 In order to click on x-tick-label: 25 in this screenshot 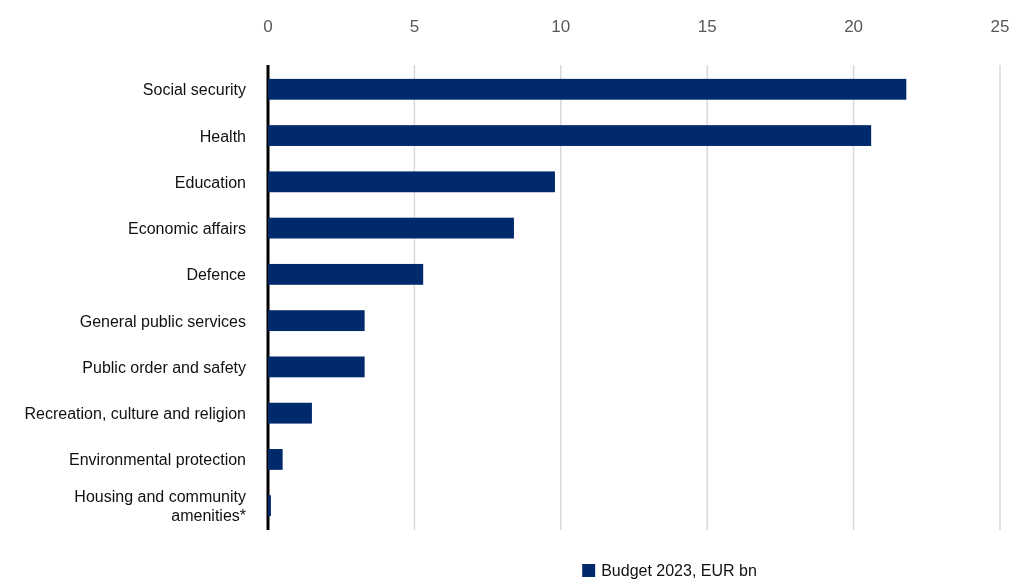, I will do `click(1000, 26)`.